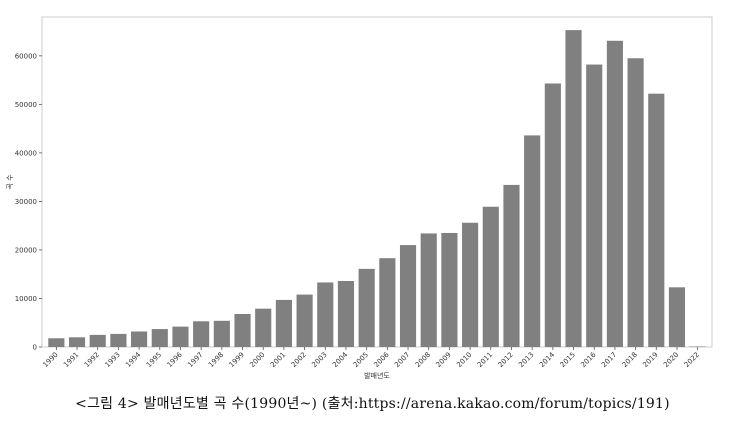 The height and width of the screenshot is (432, 745). Describe the element at coordinates (366, 307) in the screenshot. I see `bar-2005` at that location.